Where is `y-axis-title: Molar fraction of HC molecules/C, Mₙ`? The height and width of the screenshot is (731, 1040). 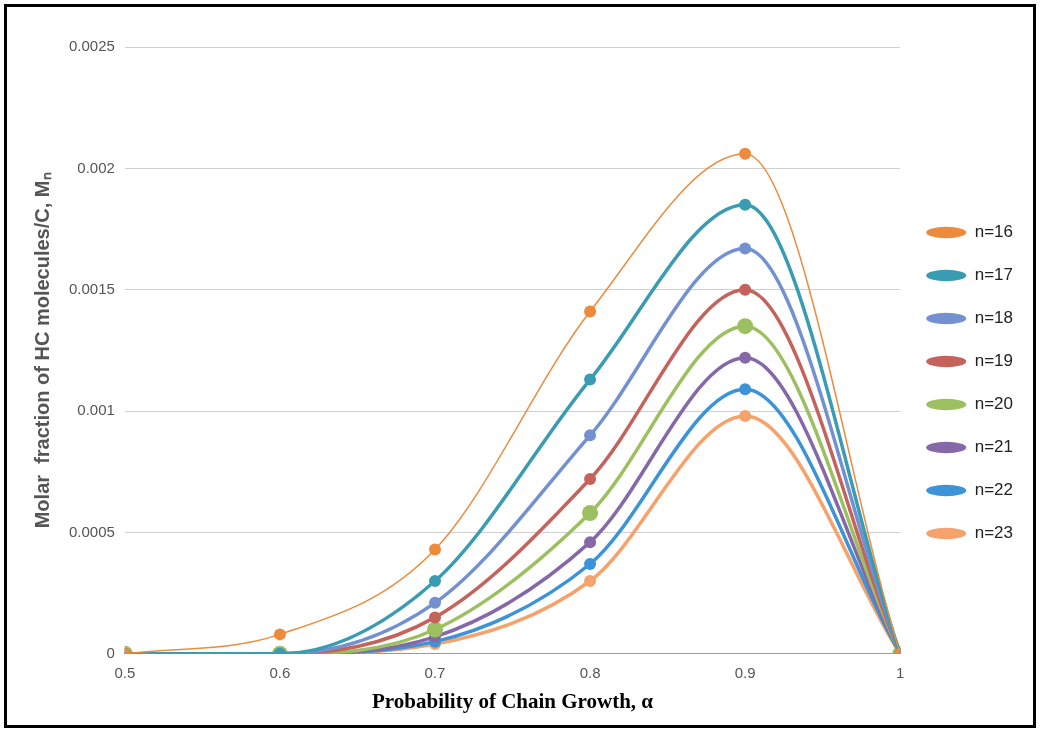 y-axis-title: Molar fraction of HC molecules/C, Mₙ is located at coordinates (41, 350).